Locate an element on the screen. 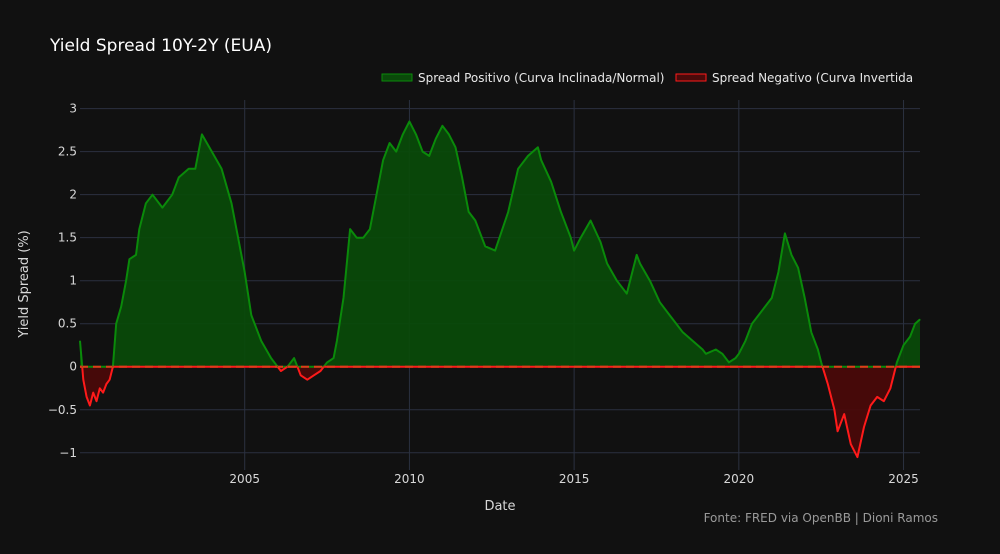 This screenshot has width=1000, height=554. legend-item-positive: Spread Positivo (Curva Inclinada/Normal) is located at coordinates (522, 78).